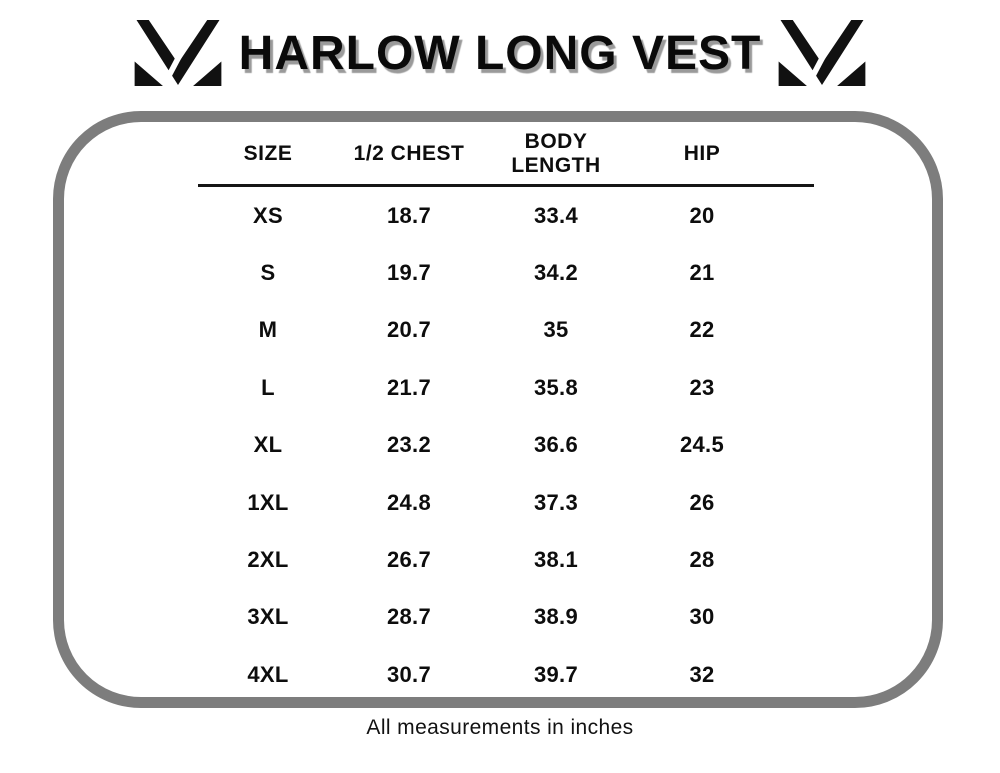 Image resolution: width=1000 pixels, height=773 pixels. I want to click on cell-body-length: 34.2, so click(556, 273).